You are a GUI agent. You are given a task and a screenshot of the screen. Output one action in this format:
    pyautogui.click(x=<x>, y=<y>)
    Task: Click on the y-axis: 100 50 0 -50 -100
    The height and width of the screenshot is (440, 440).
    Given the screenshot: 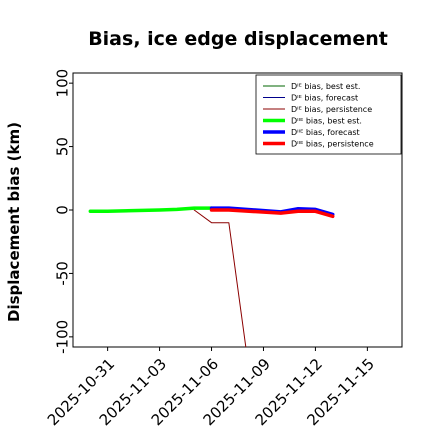 What is the action you would take?
    pyautogui.click(x=63, y=211)
    